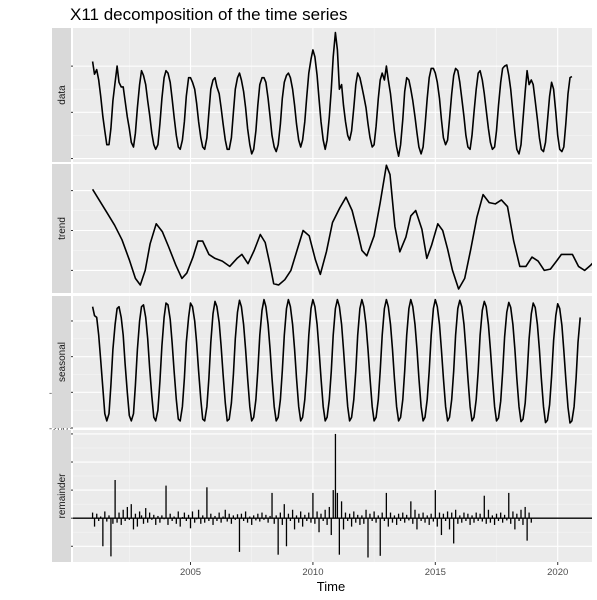  I want to click on strip-label-seasonal: seasonal, so click(62, 362).